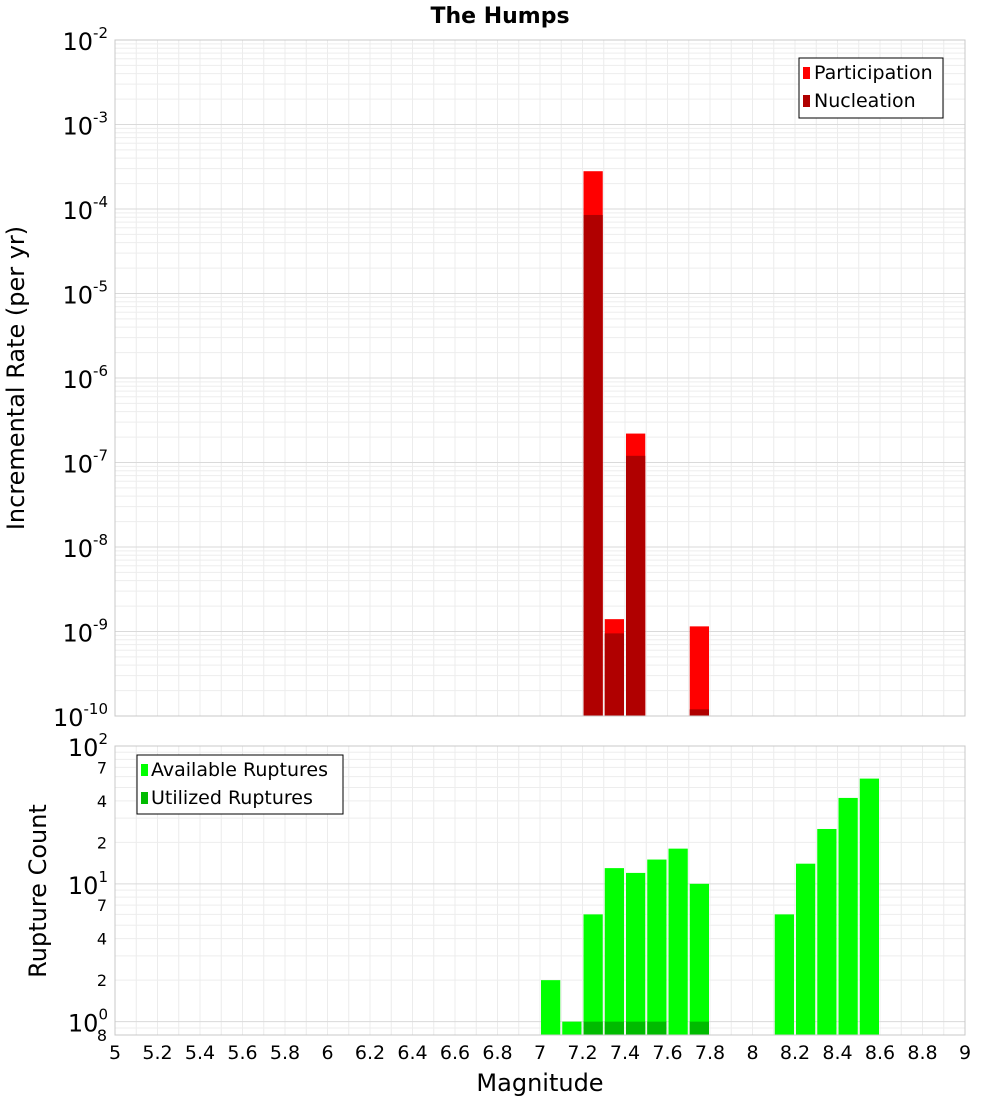 Image resolution: width=1000 pixels, height=1100 pixels. Describe the element at coordinates (752, 1053) in the screenshot. I see `x-tick-label: 8` at that location.